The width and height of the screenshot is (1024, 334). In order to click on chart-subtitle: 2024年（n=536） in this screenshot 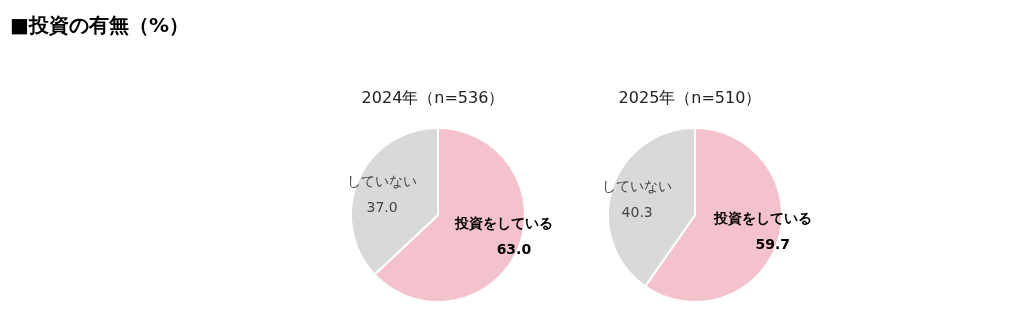, I will do `click(433, 98)`.